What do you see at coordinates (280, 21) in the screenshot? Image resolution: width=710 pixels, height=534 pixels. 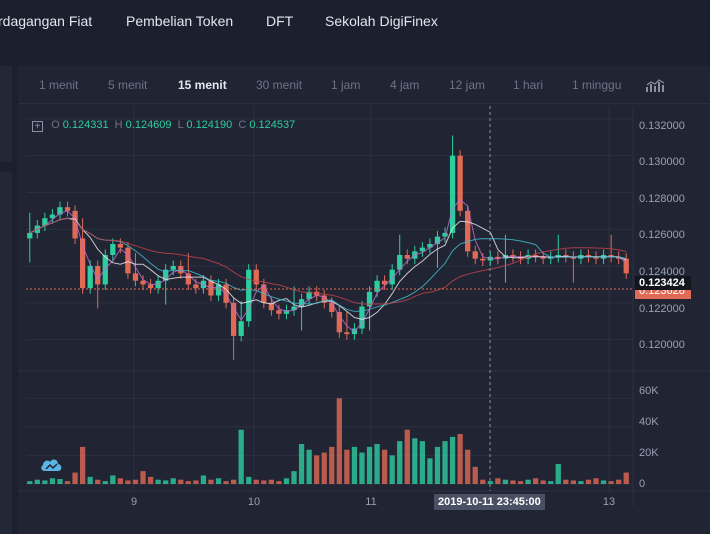 I see `nav-dft: DFT` at bounding box center [280, 21].